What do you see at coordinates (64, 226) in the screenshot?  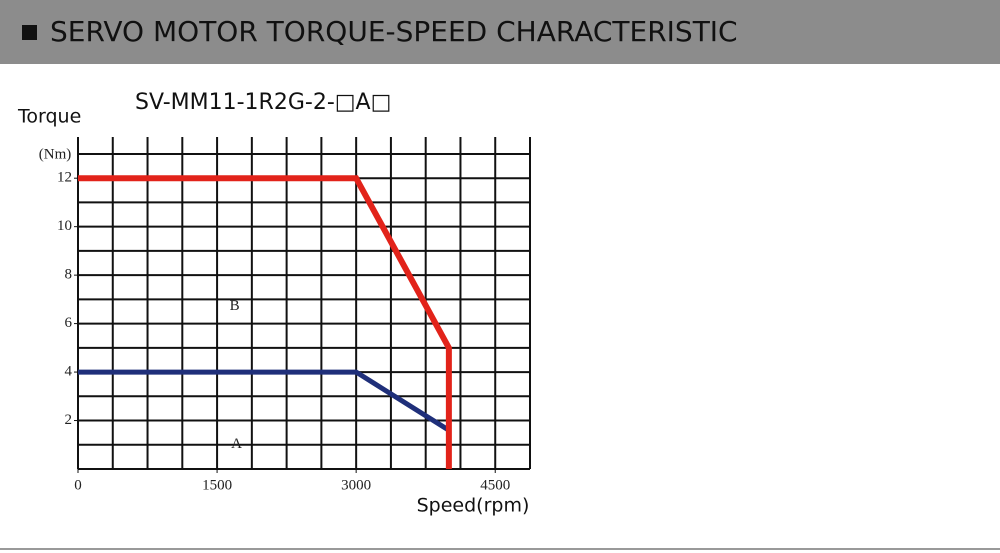 I see `y-tick-label: 10` at bounding box center [64, 226].